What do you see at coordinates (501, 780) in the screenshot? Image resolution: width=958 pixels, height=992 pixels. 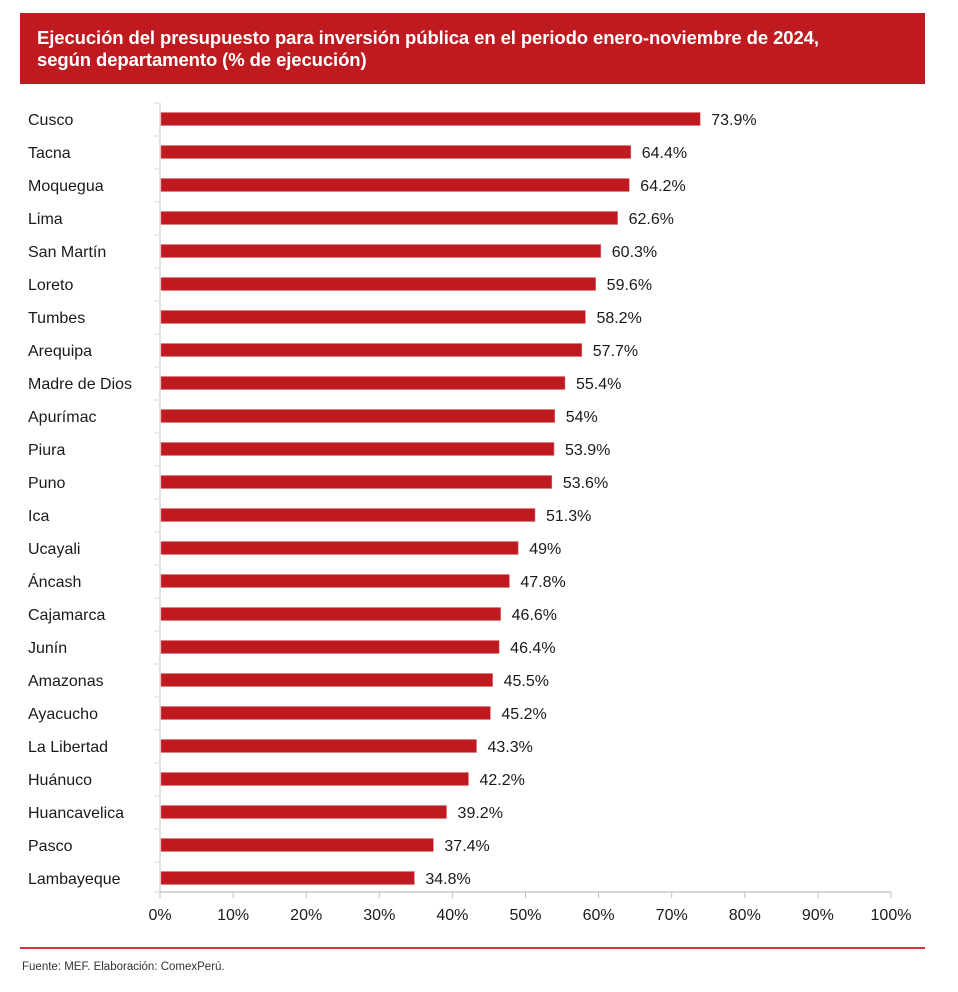 I see `value-label: 42.2%` at bounding box center [501, 780].